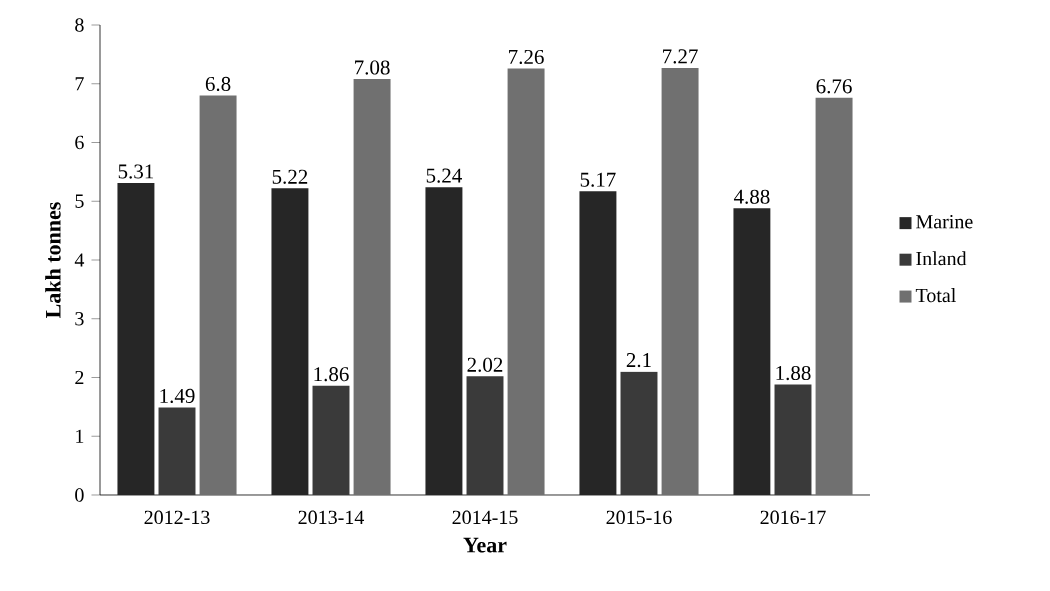 This screenshot has height=591, width=1050. What do you see at coordinates (79, 84) in the screenshot?
I see `y-tick-label: 7` at bounding box center [79, 84].